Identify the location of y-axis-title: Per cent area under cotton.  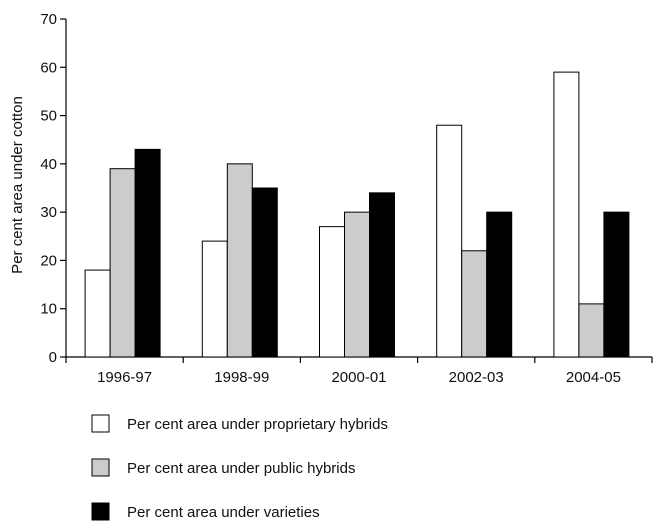
(17, 185).